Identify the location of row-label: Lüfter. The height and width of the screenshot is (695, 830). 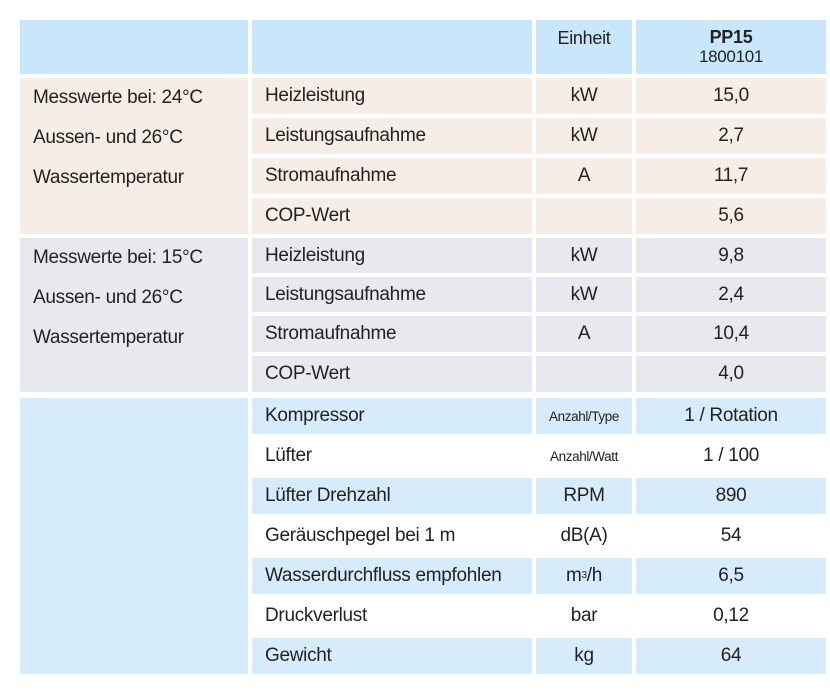
(392, 456).